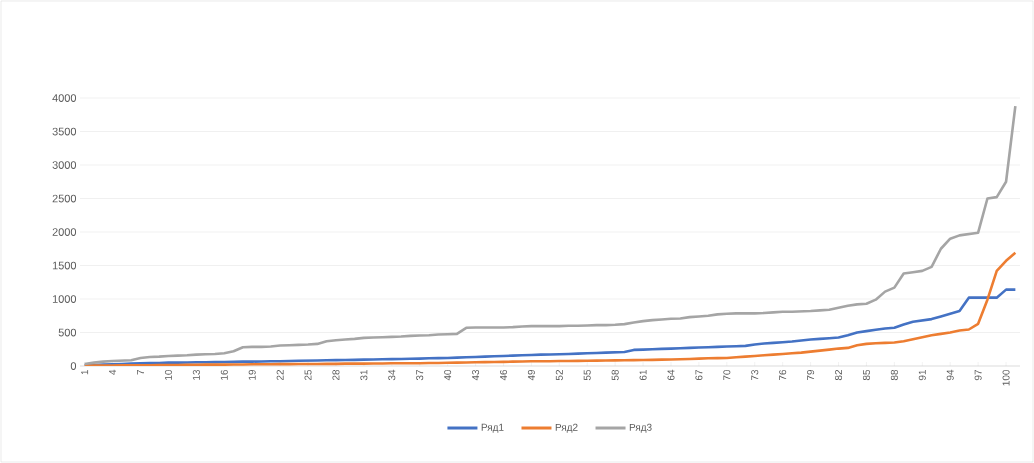 This screenshot has width=1034, height=463. What do you see at coordinates (492, 428) in the screenshot?
I see `legend-label: Ряд1` at bounding box center [492, 428].